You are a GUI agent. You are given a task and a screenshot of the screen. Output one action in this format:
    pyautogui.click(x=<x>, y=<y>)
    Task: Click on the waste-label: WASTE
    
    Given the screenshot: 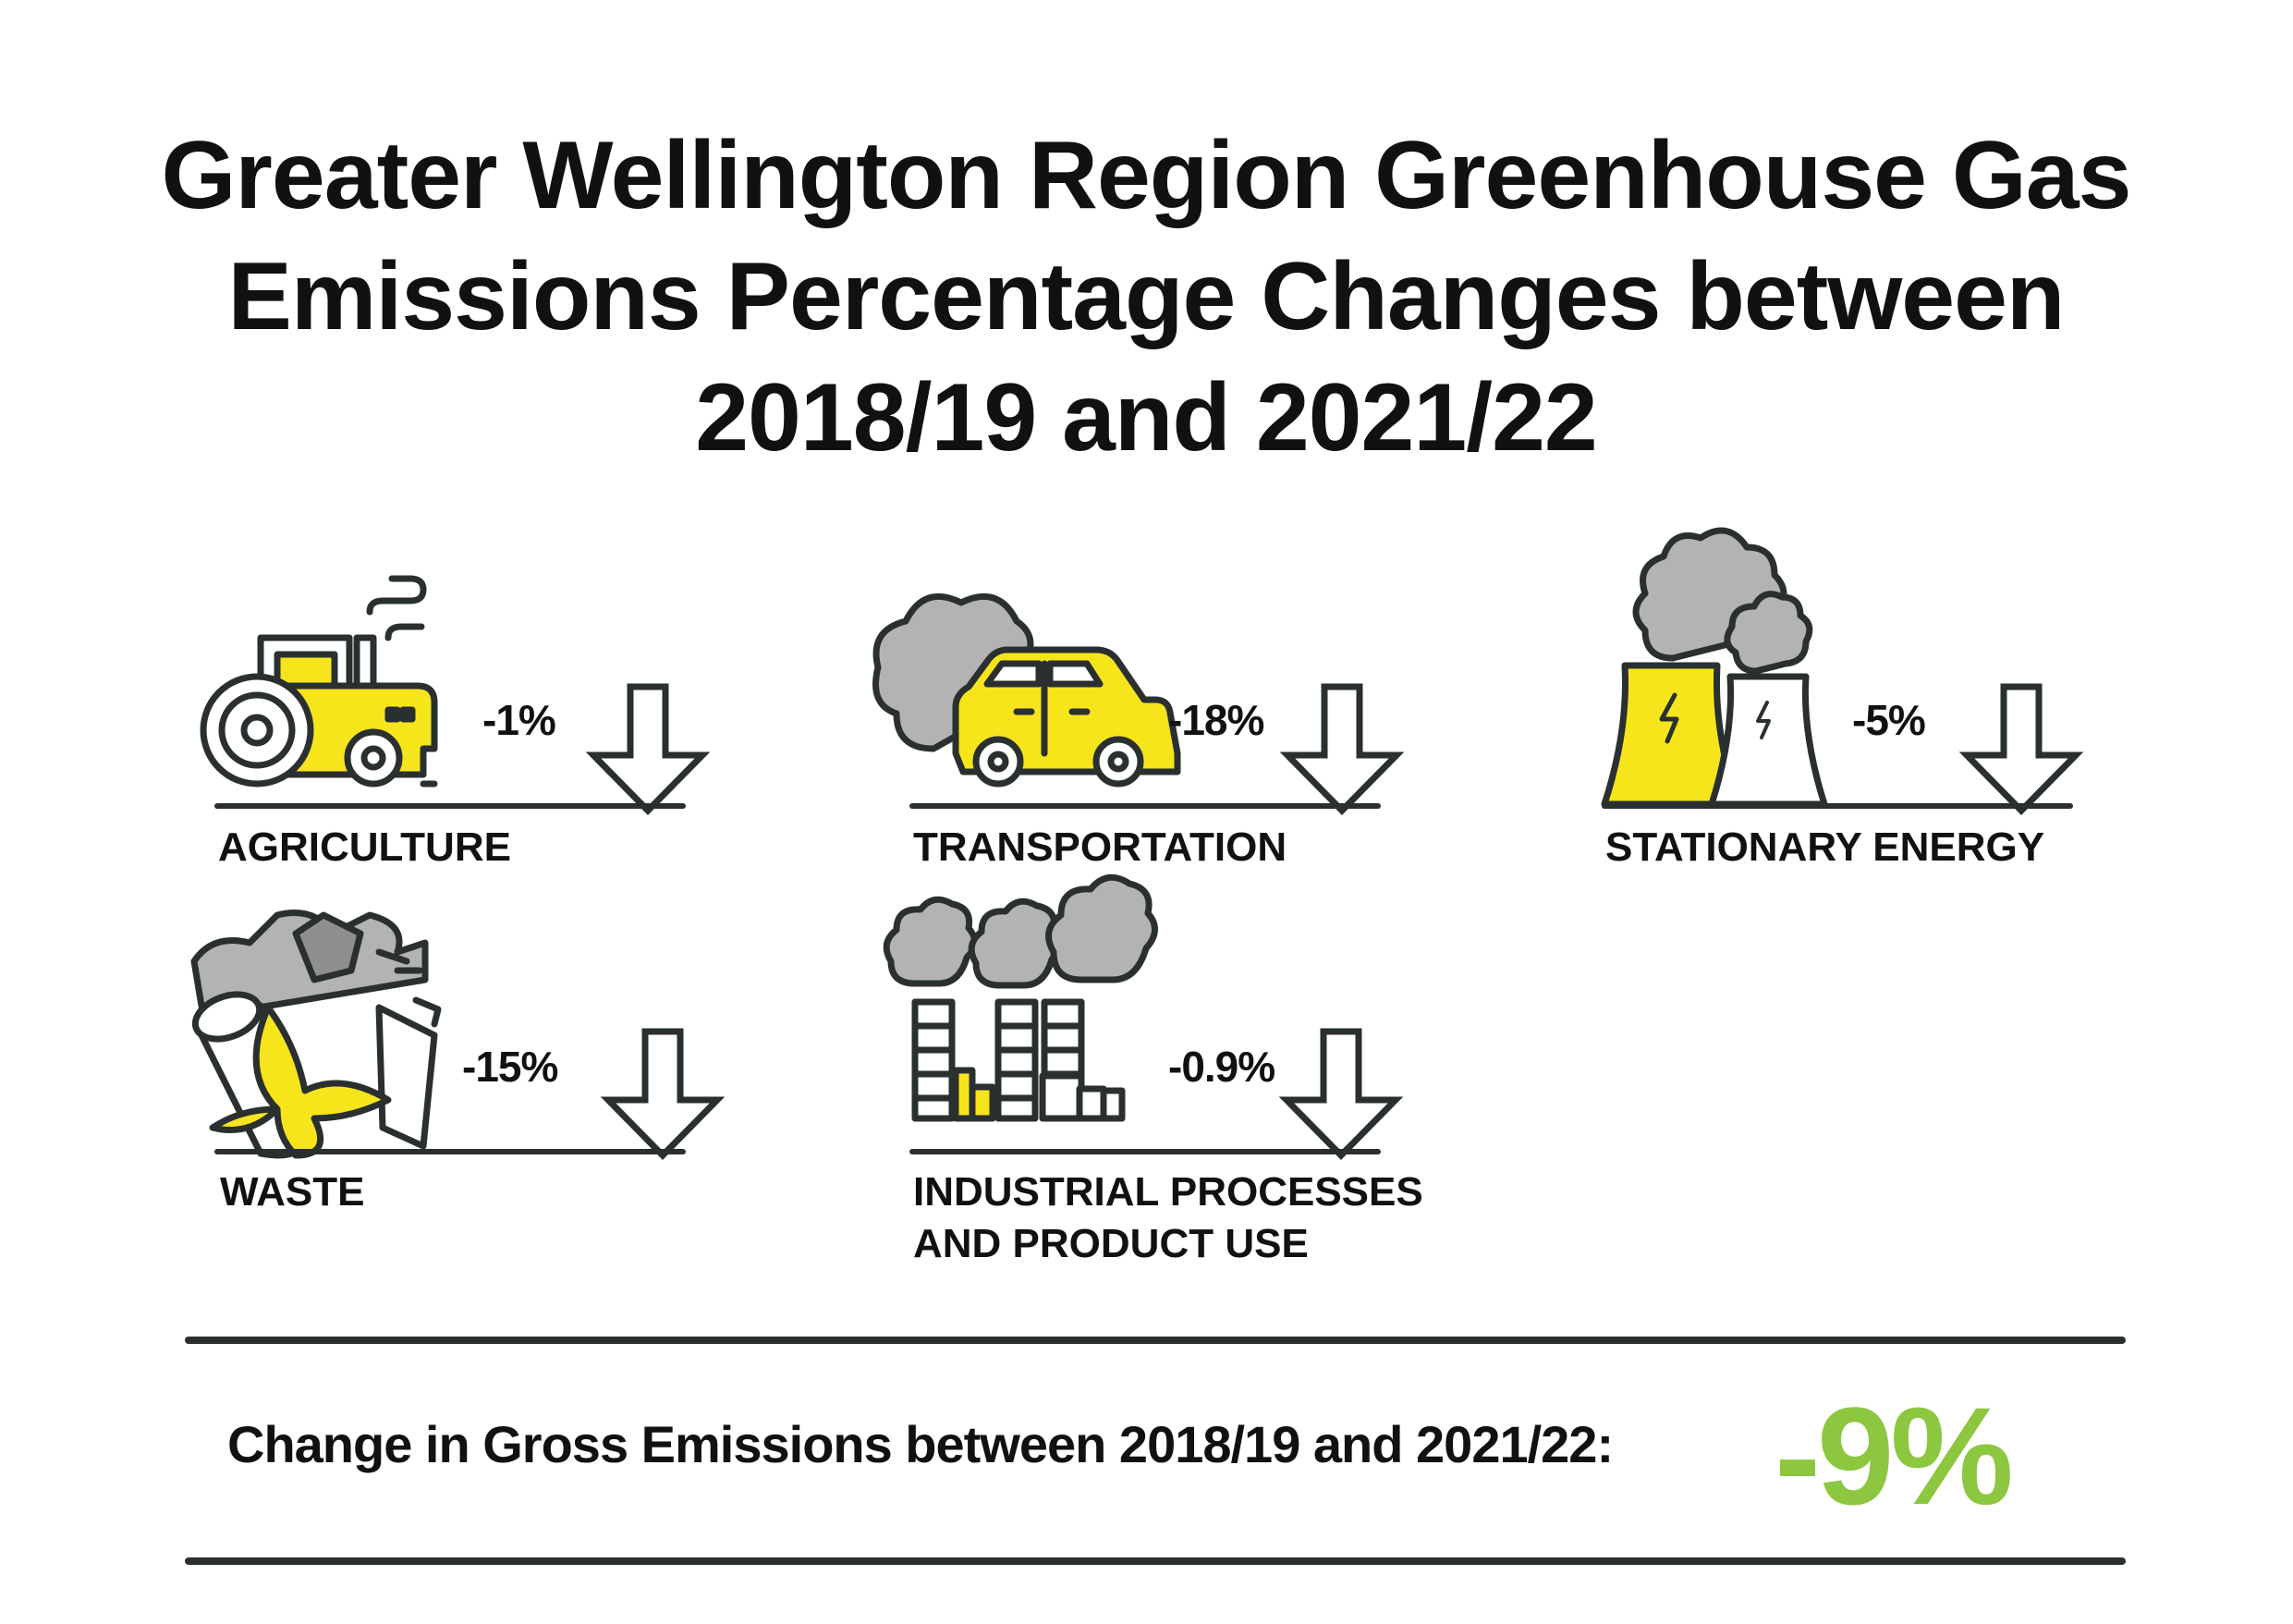 What is the action you would take?
    pyautogui.click(x=292, y=1192)
    